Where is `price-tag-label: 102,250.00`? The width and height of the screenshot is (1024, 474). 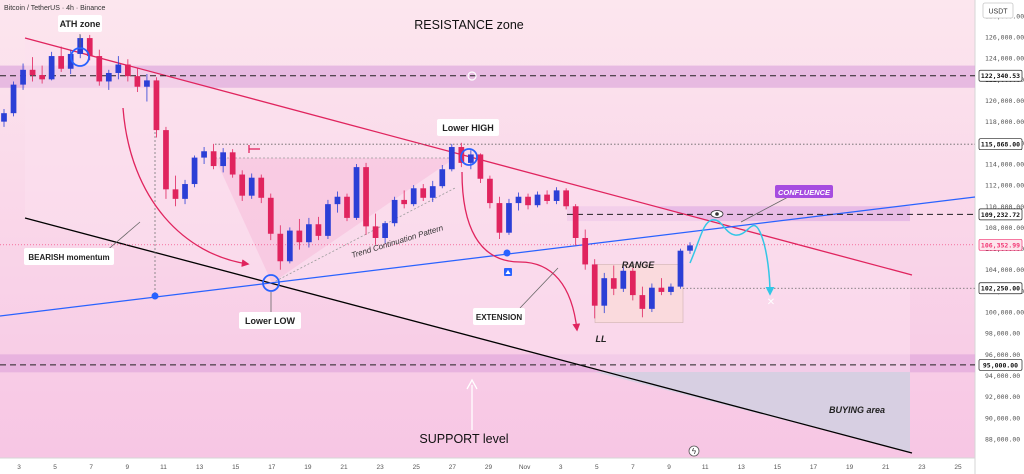 price-tag-label: 102,250.00 is located at coordinates (1000, 289).